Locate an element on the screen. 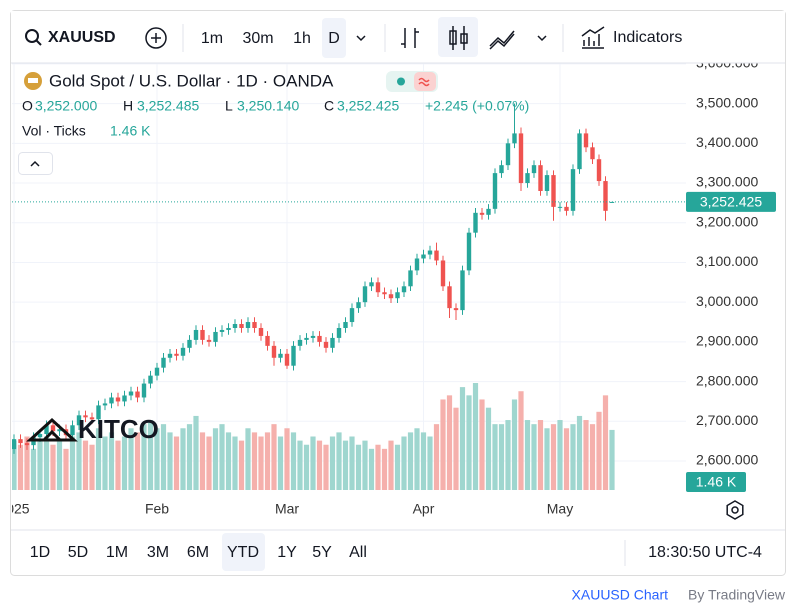 The height and width of the screenshot is (615, 797). interval: D is located at coordinates (334, 38).